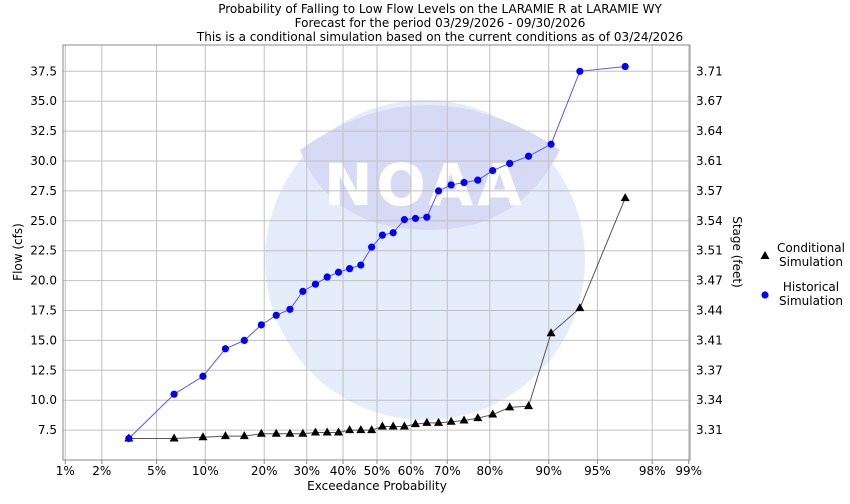 This screenshot has height=504, width=850. What do you see at coordinates (737, 252) in the screenshot?
I see `y-right-axis-label: Stage (feet)` at bounding box center [737, 252].